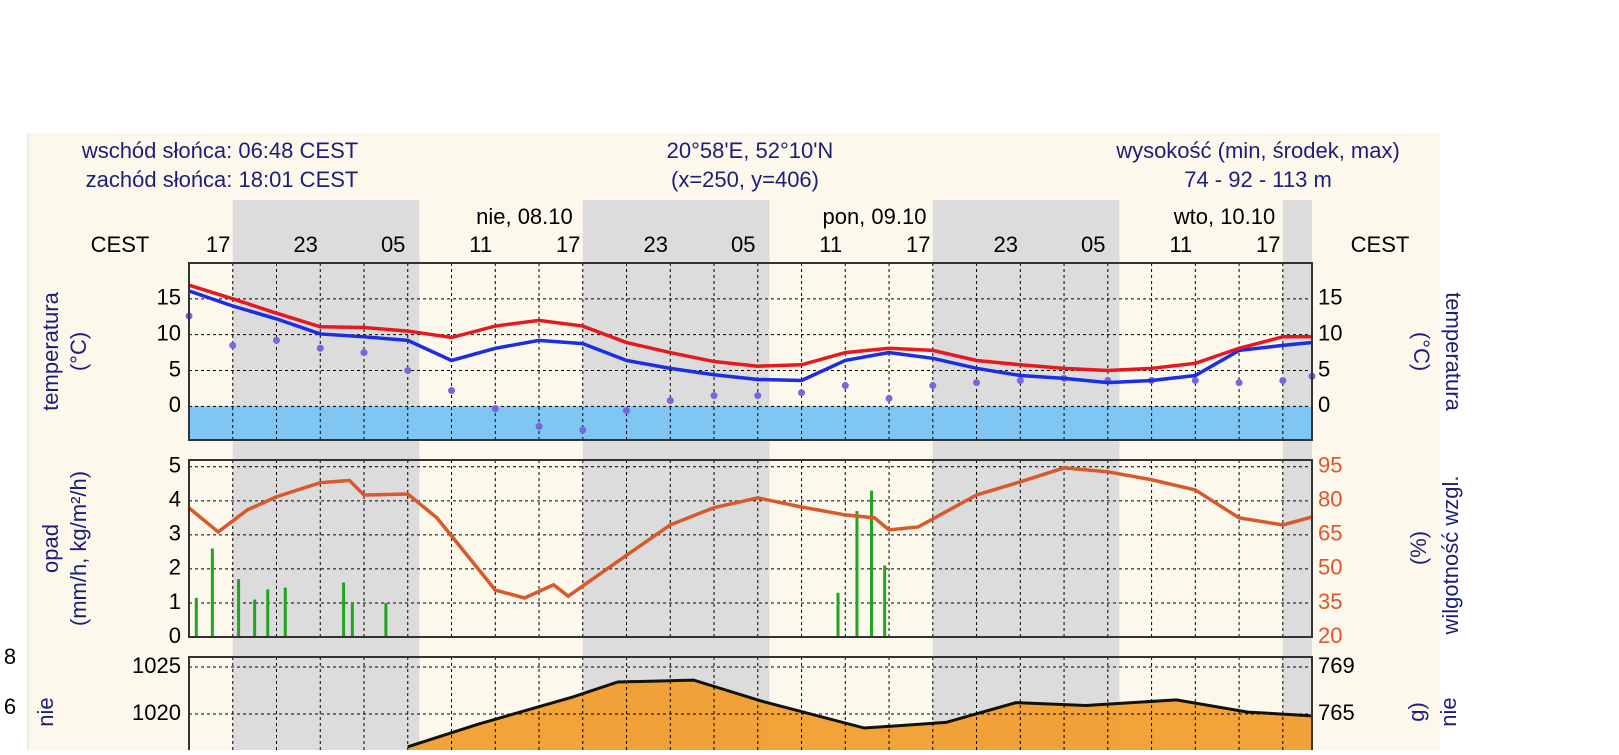 The width and height of the screenshot is (1619, 755). I want to click on y-label-right: (°C), so click(1421, 351).